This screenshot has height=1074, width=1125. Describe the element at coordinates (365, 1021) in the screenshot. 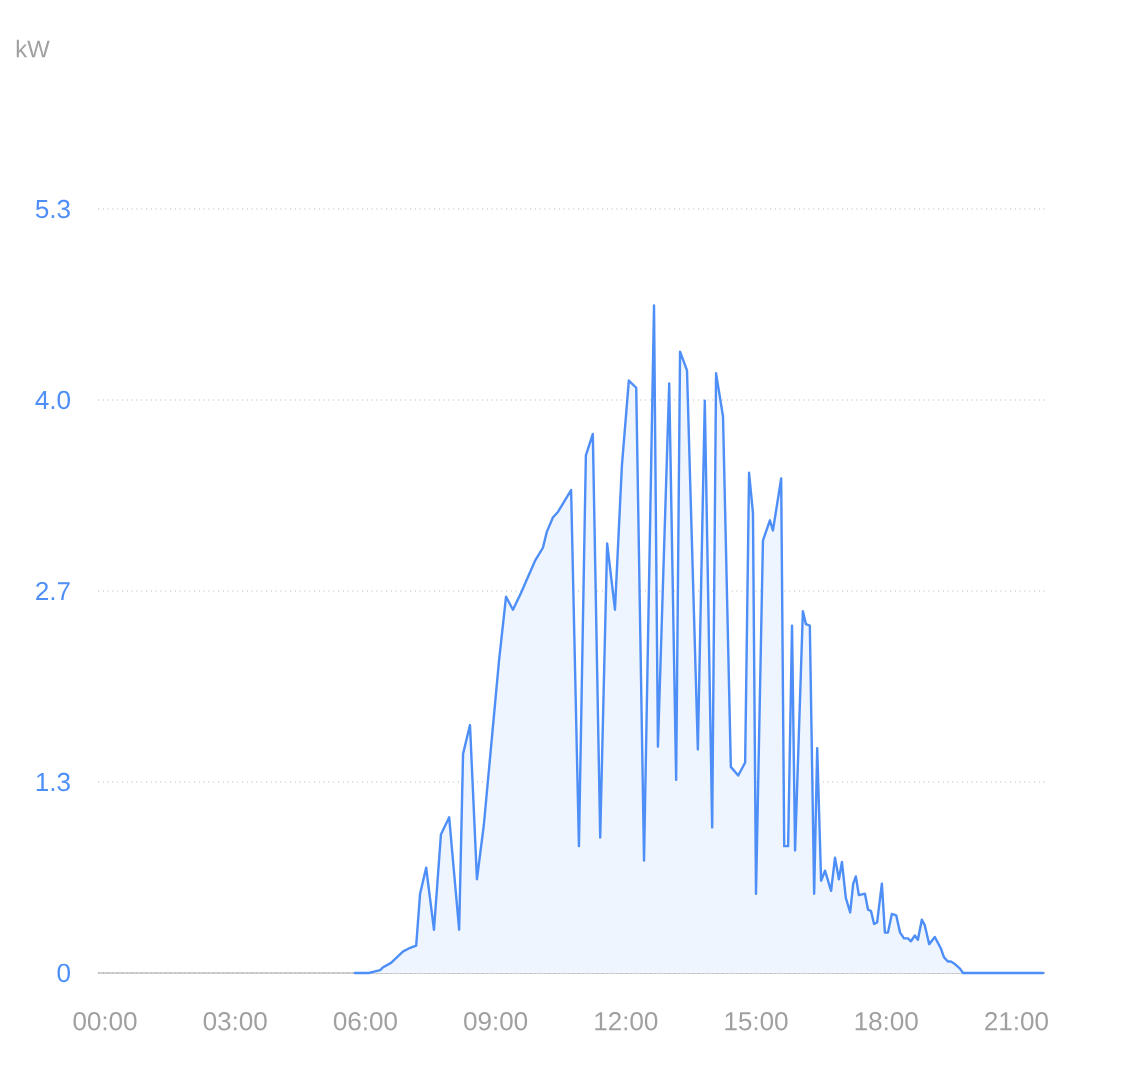

I see `x-tick-label: 06:00` at that location.